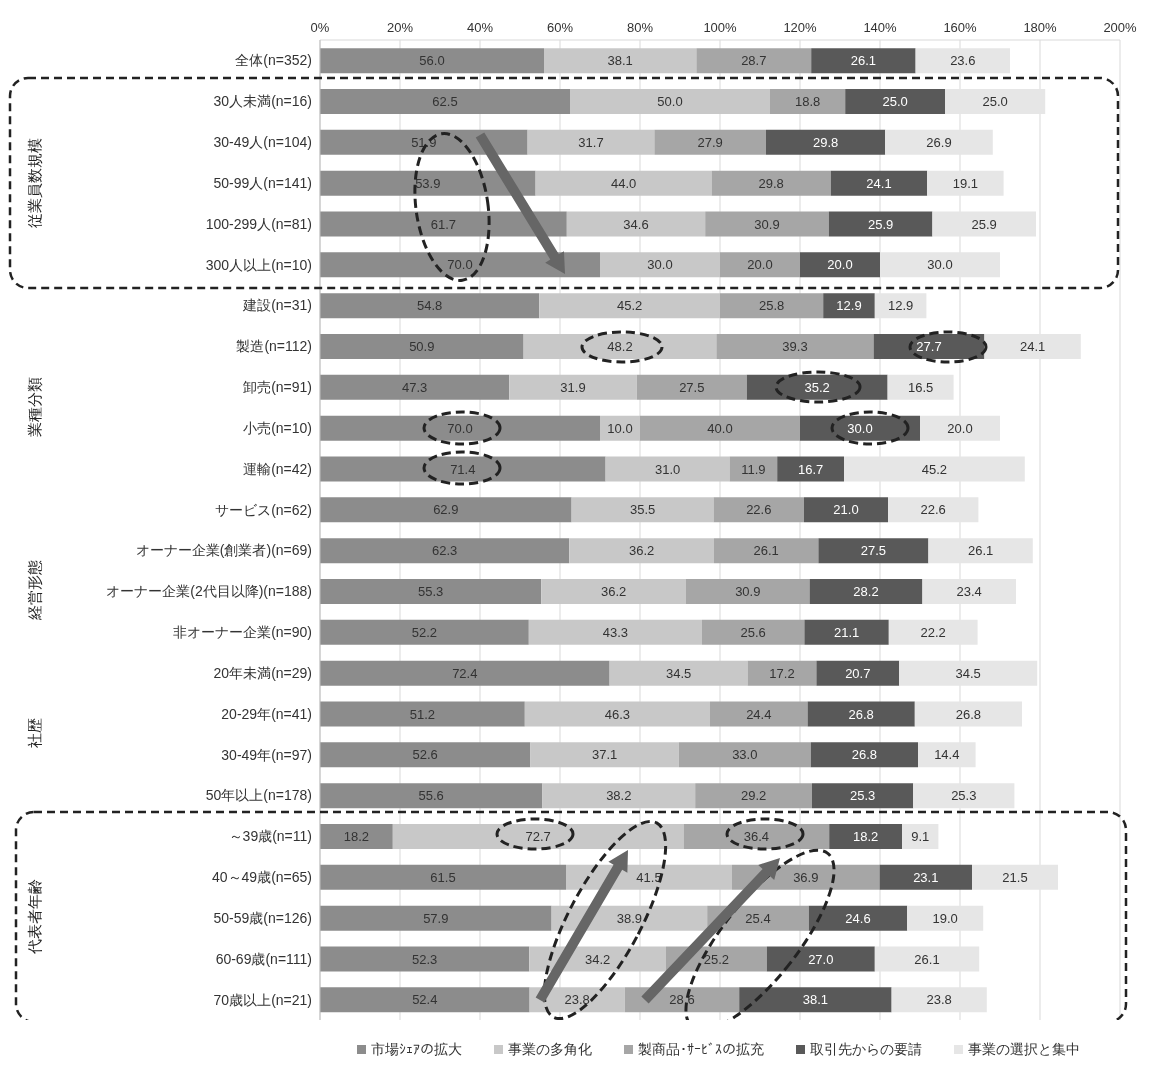 The image size is (1150, 1066). I want to click on data-label: 23.6, so click(963, 61).